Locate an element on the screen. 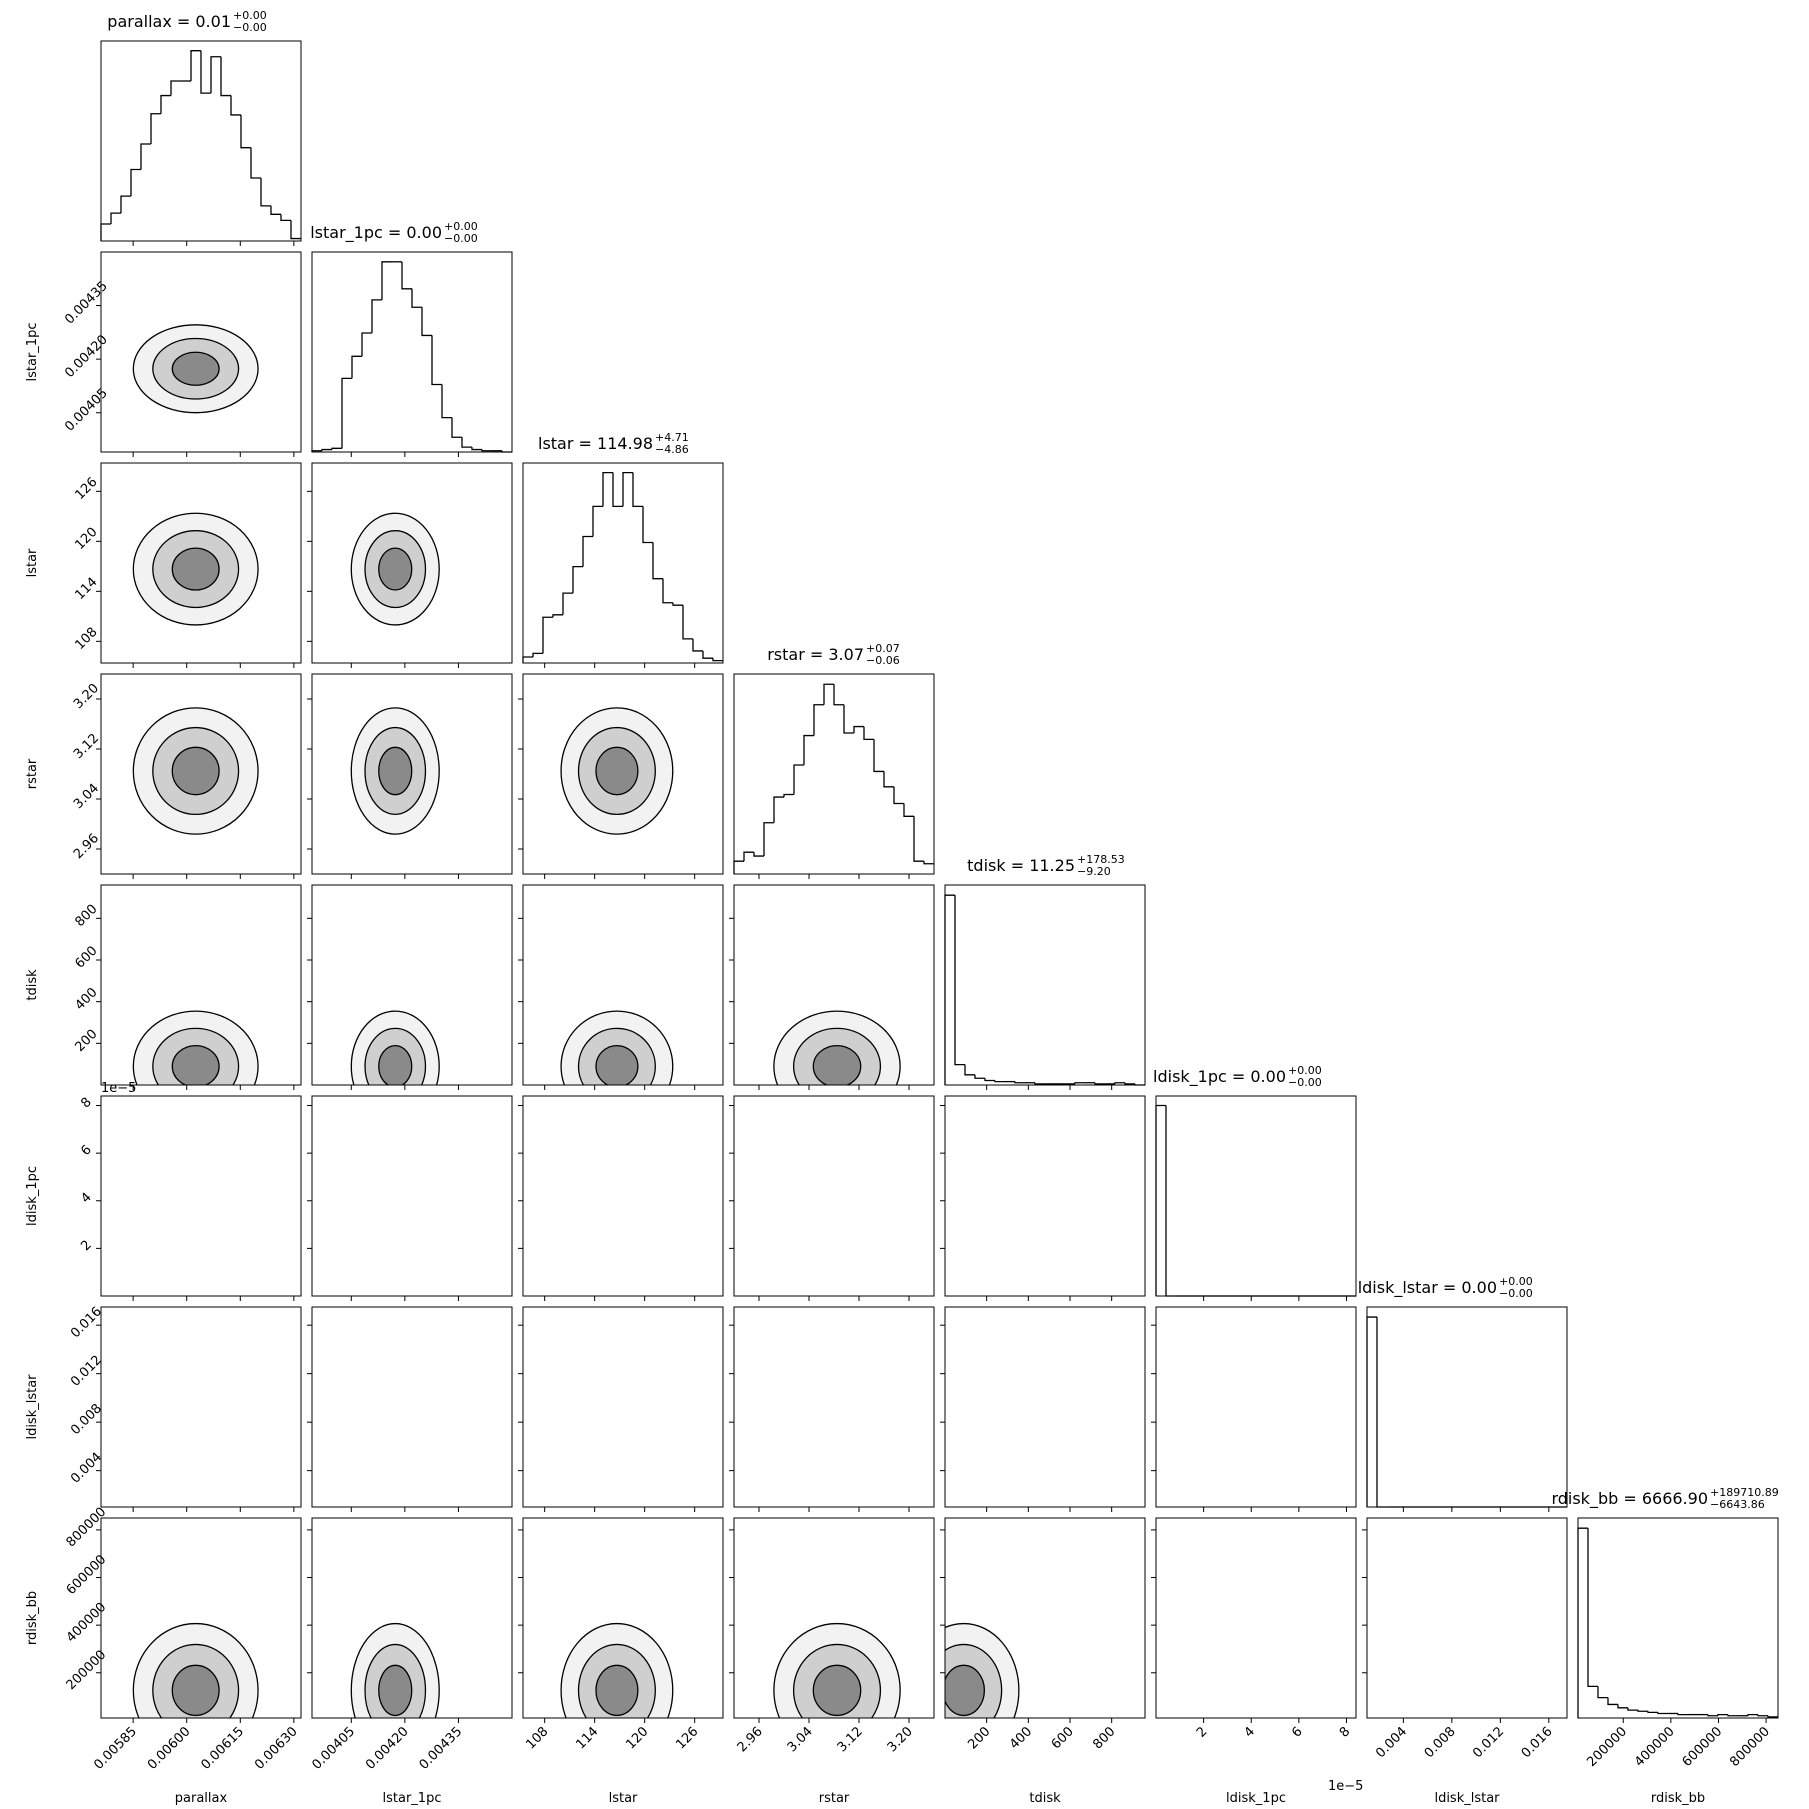  x-axis-label: parallax is located at coordinates (201, 1798).